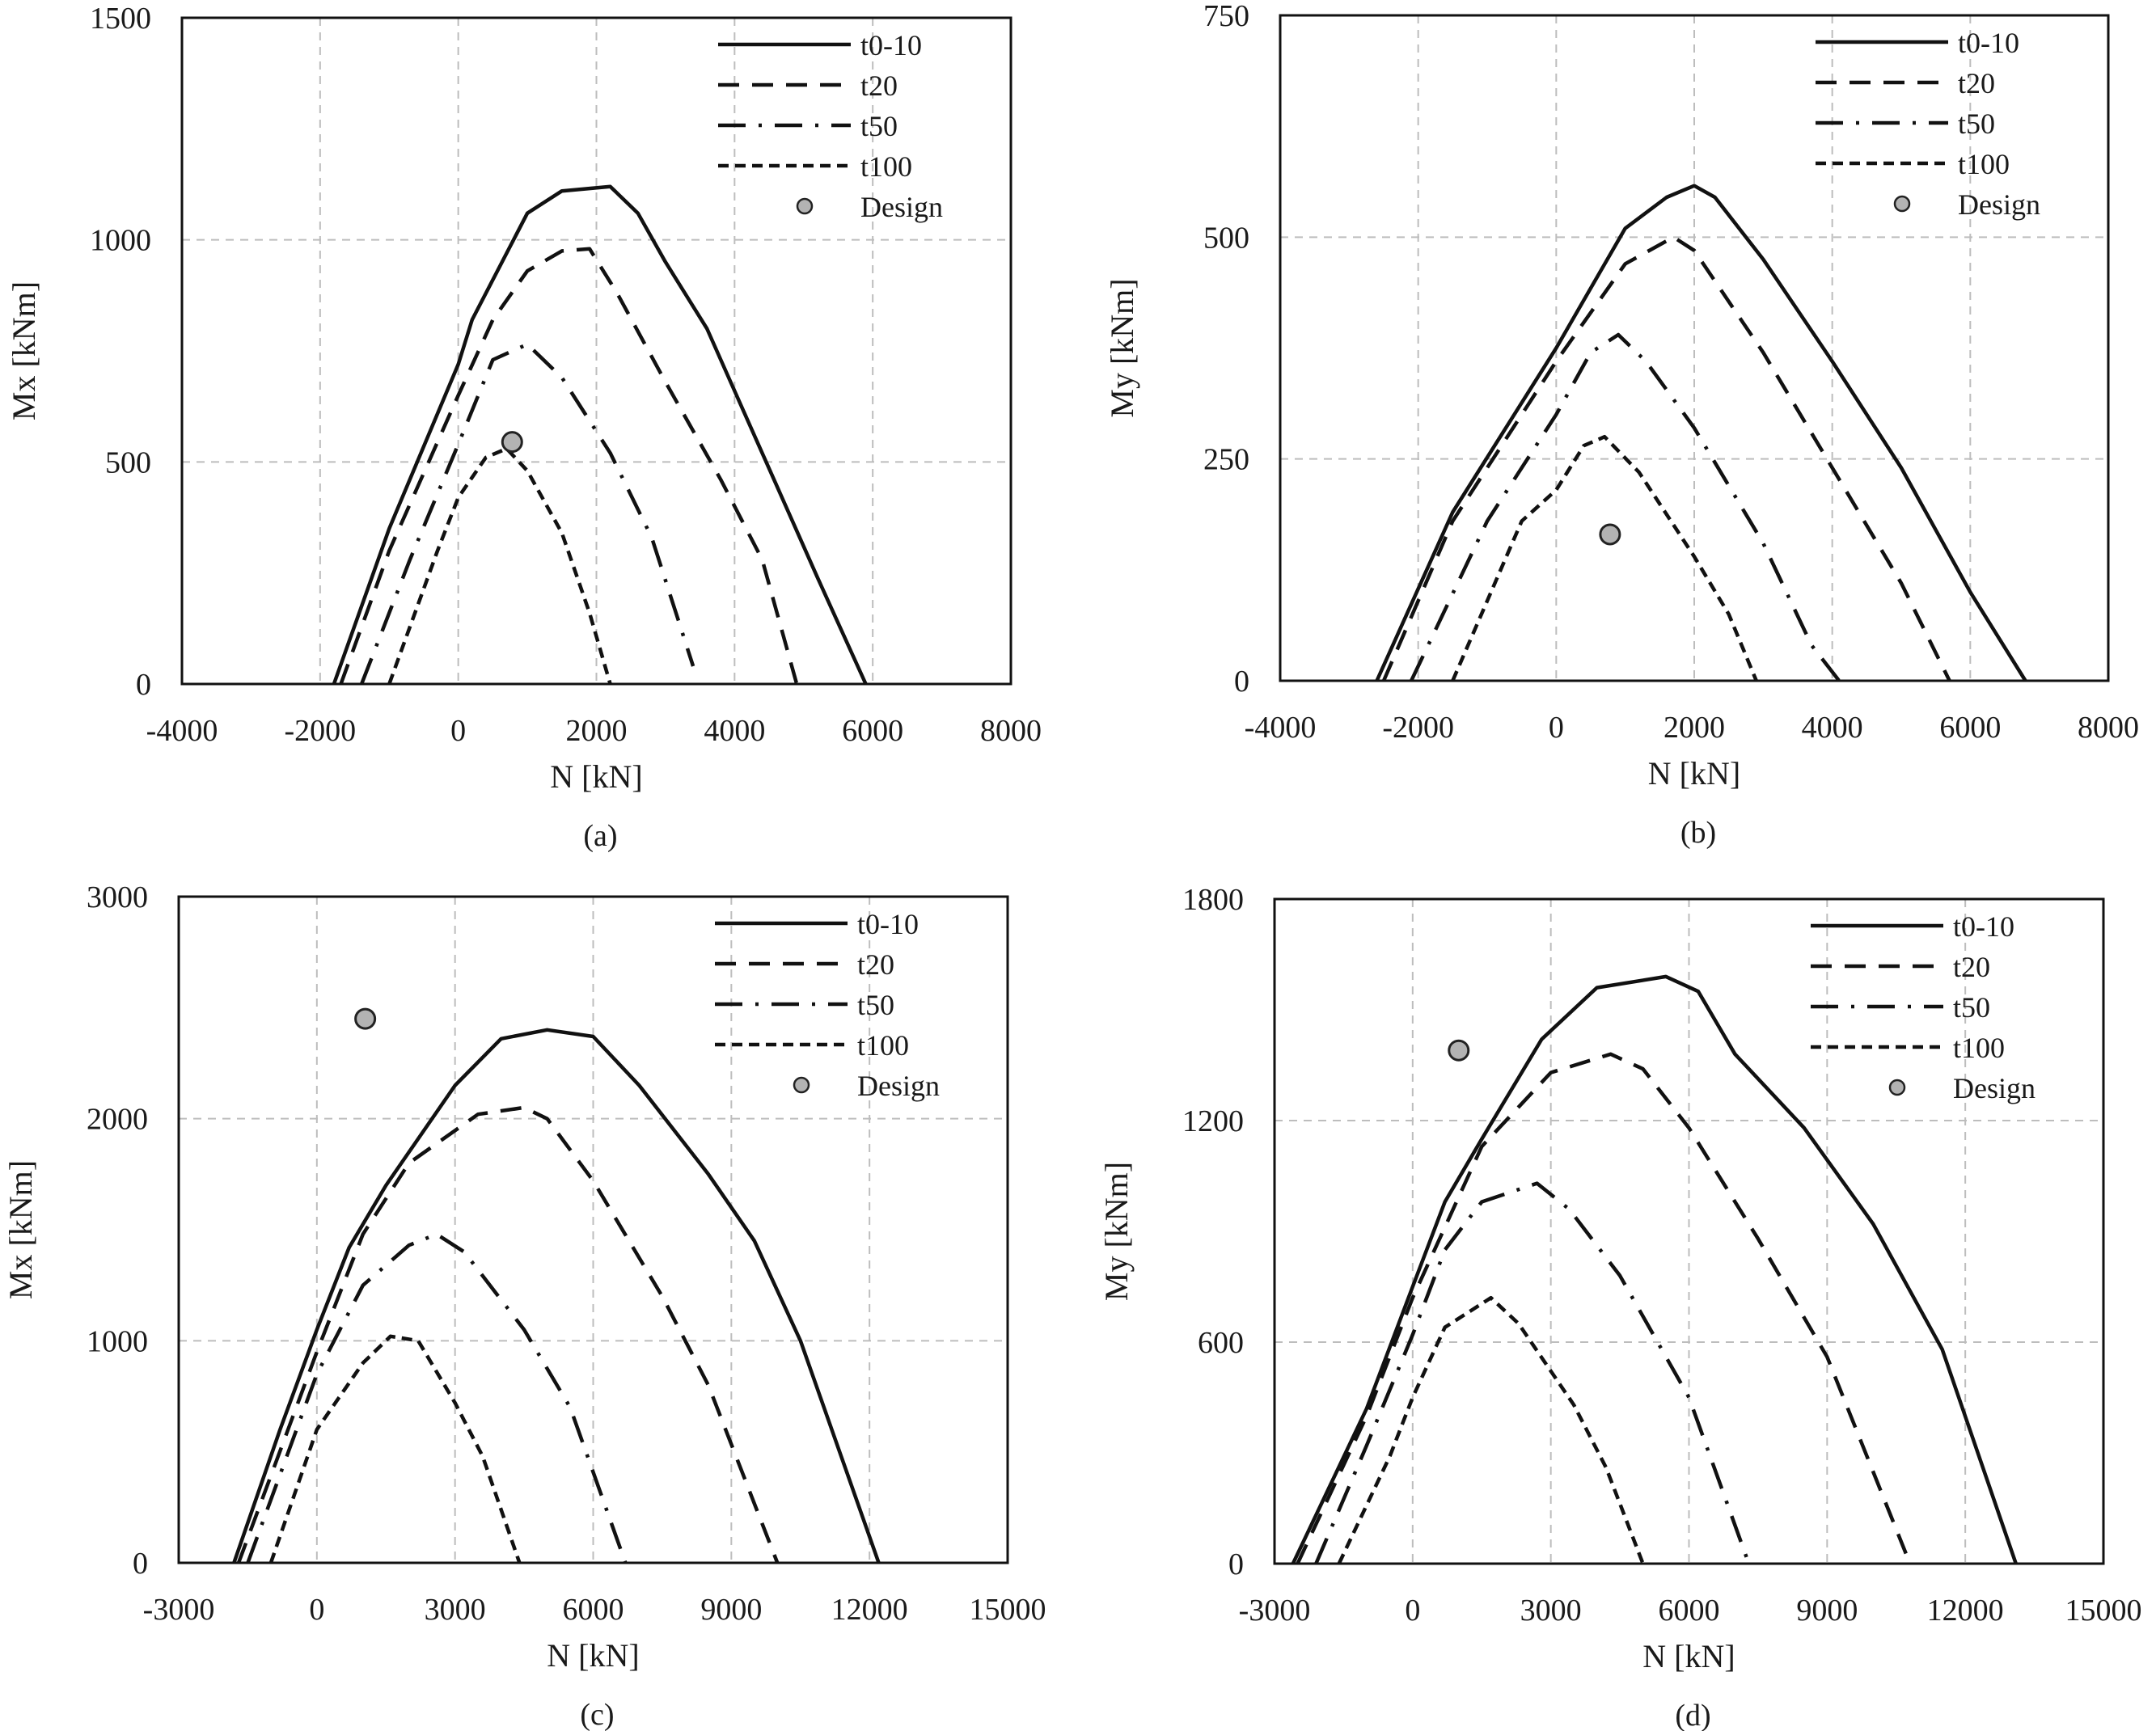  I want to click on x-tick-label: 12000, so click(1965, 1611).